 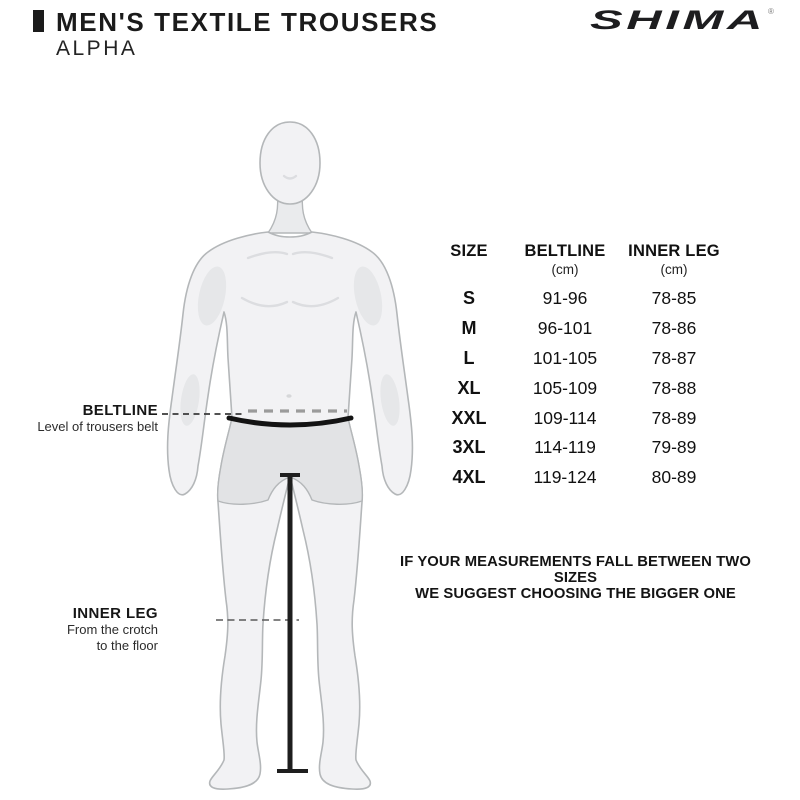 What do you see at coordinates (565, 298) in the screenshot?
I see `table-row-beltline: 91-96` at bounding box center [565, 298].